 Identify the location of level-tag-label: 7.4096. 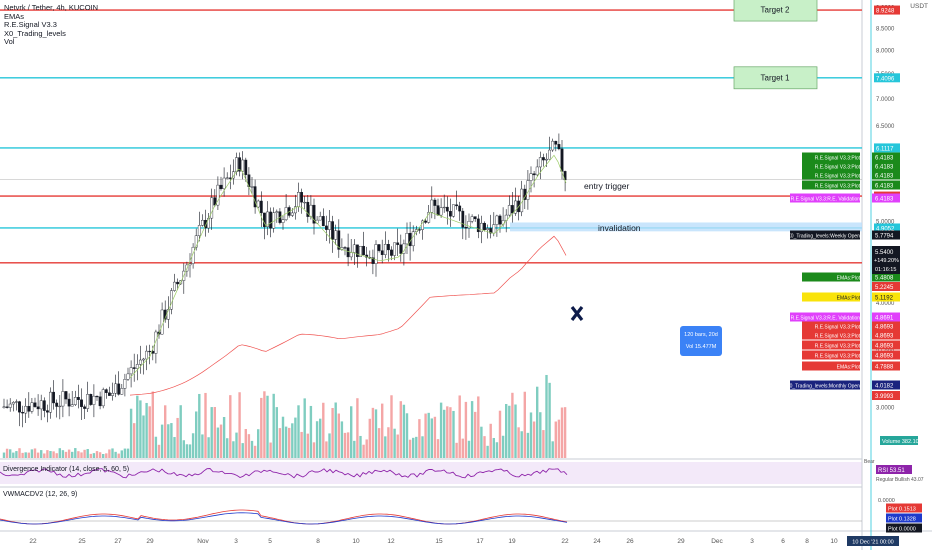
(885, 79).